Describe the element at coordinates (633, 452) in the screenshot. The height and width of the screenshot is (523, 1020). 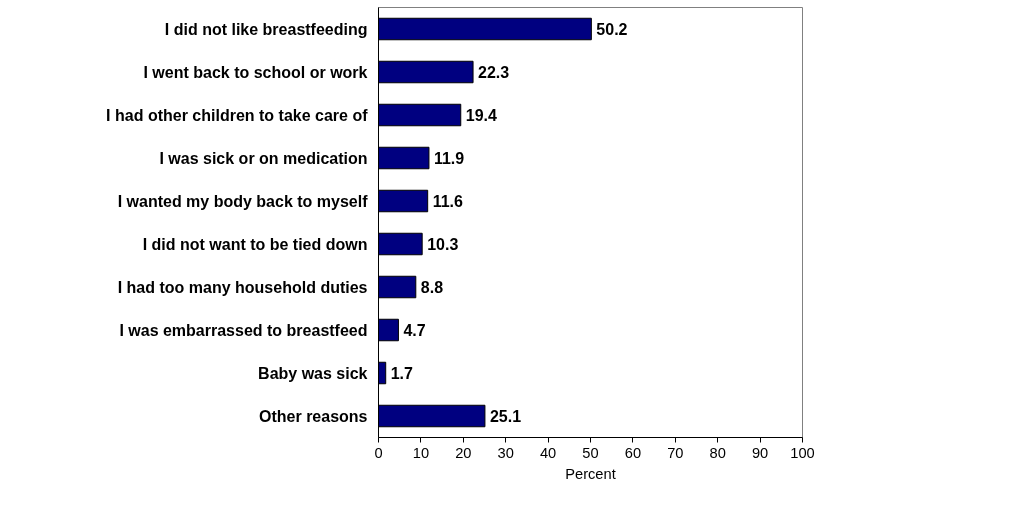
I see `x-tick-label: 60` at that location.